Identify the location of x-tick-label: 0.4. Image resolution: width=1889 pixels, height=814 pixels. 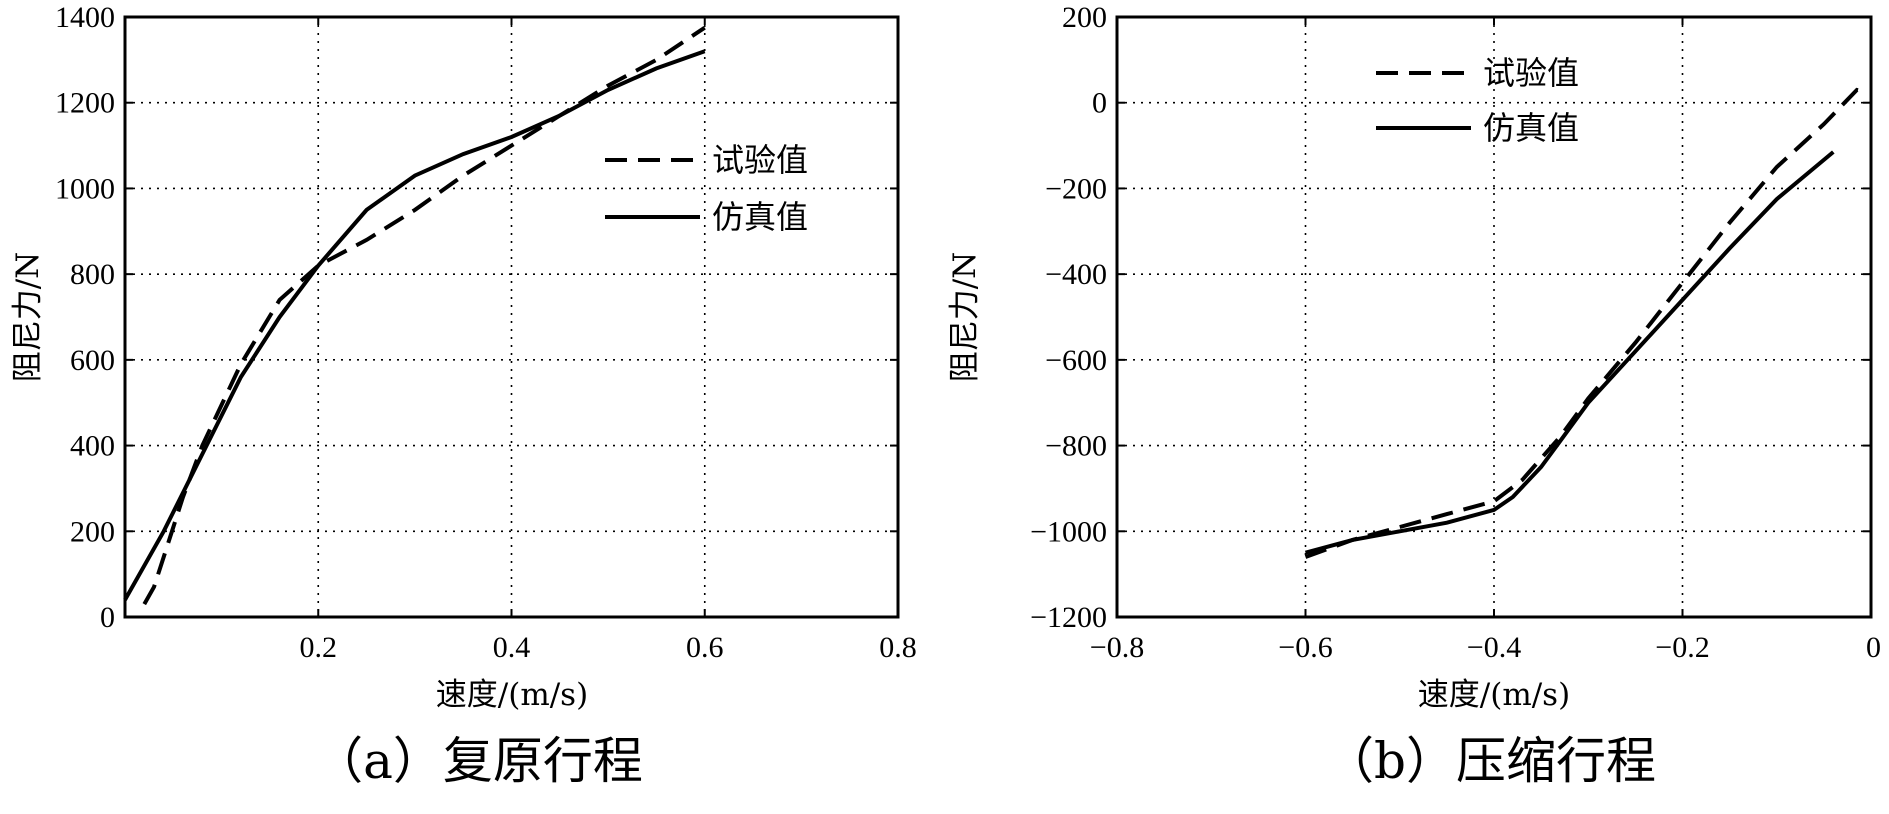
(512, 647).